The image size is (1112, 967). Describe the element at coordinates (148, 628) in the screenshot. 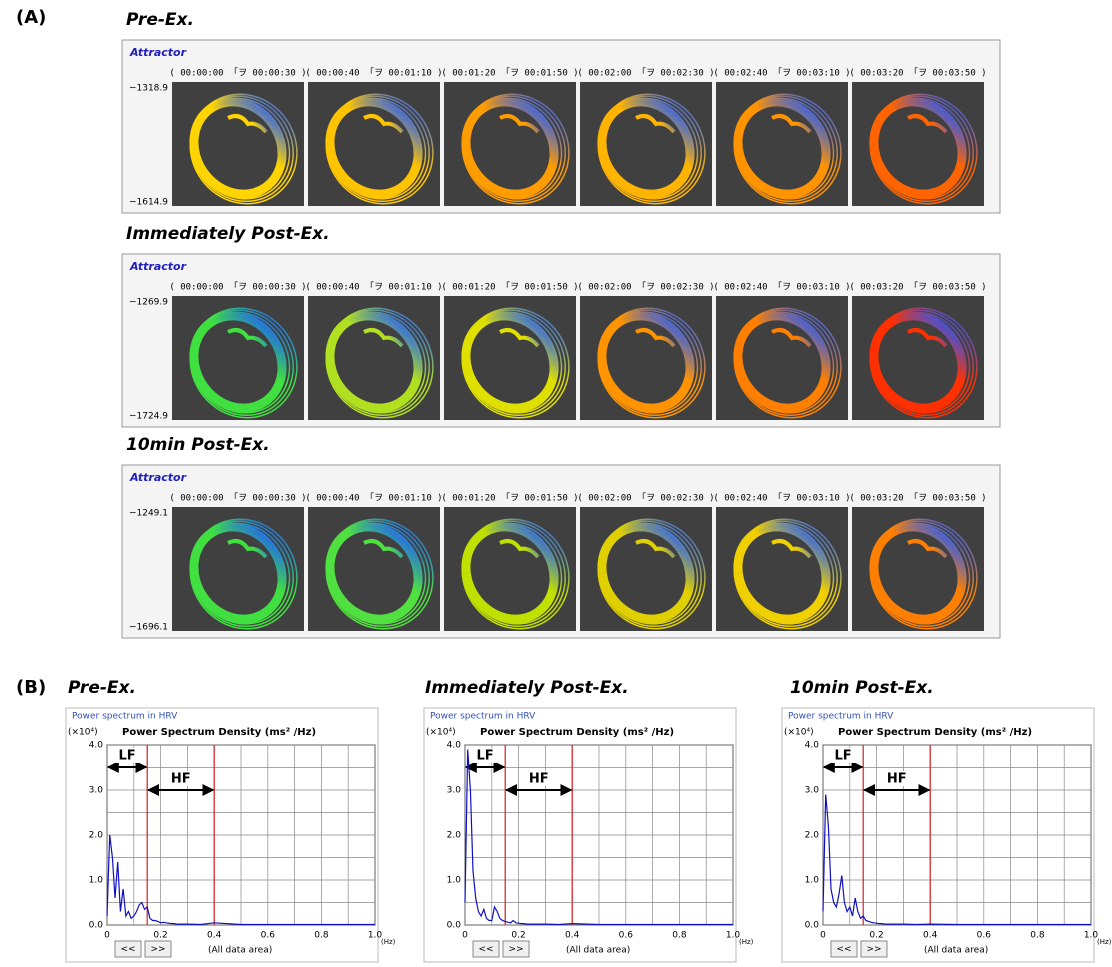

I see `y-min-label: −1696.1` at that location.